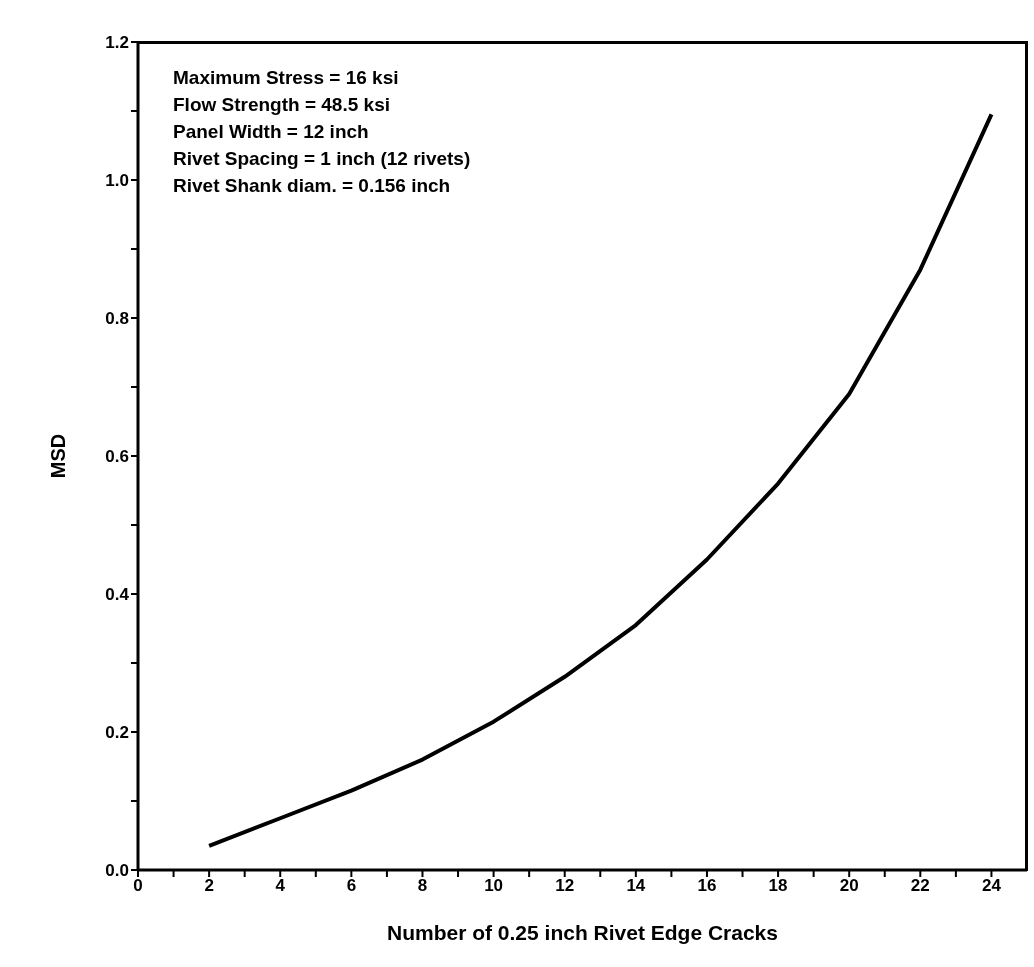 The height and width of the screenshot is (967, 1034). I want to click on annotation: Rivet Shank diam. = 0.156 inch, so click(312, 186).